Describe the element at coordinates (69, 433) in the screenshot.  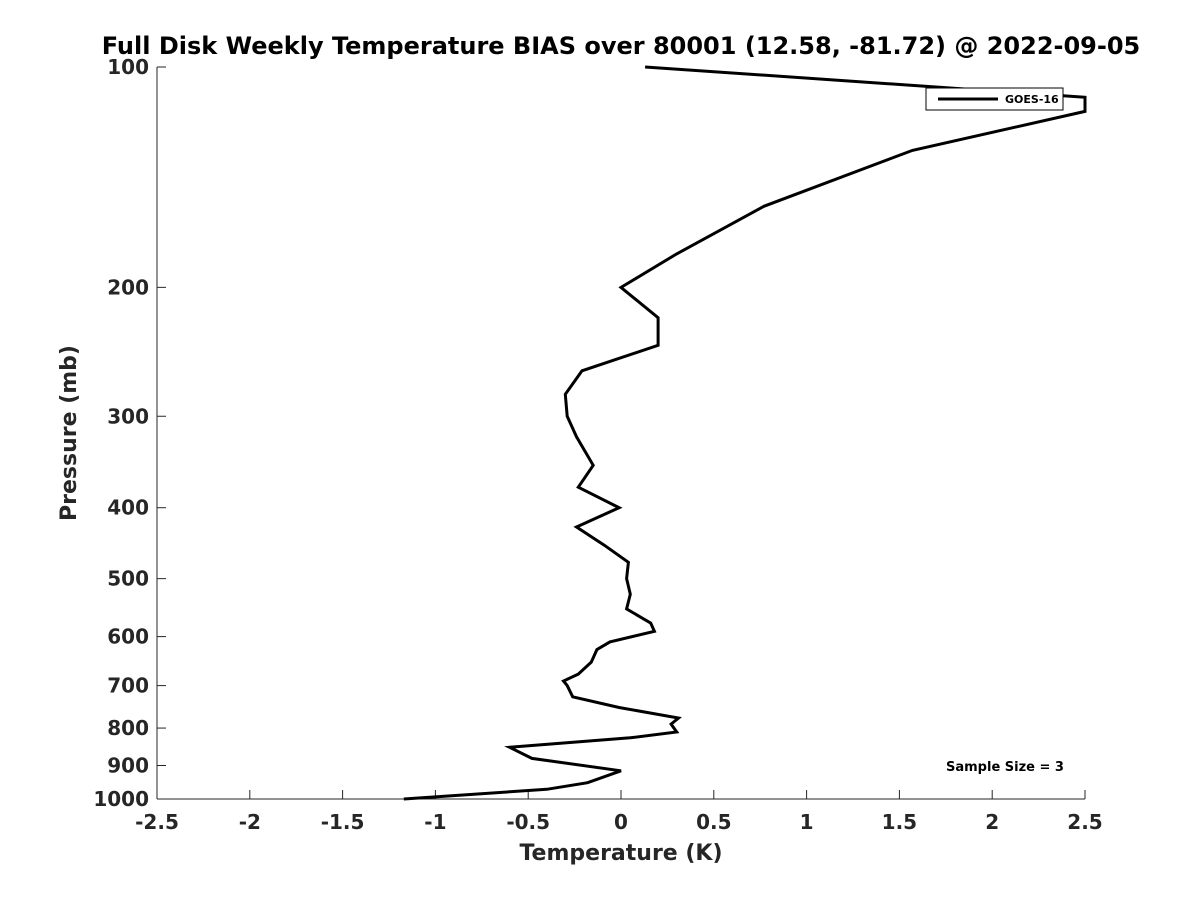
I see `y-axis-label: Pressure (mb)` at that location.